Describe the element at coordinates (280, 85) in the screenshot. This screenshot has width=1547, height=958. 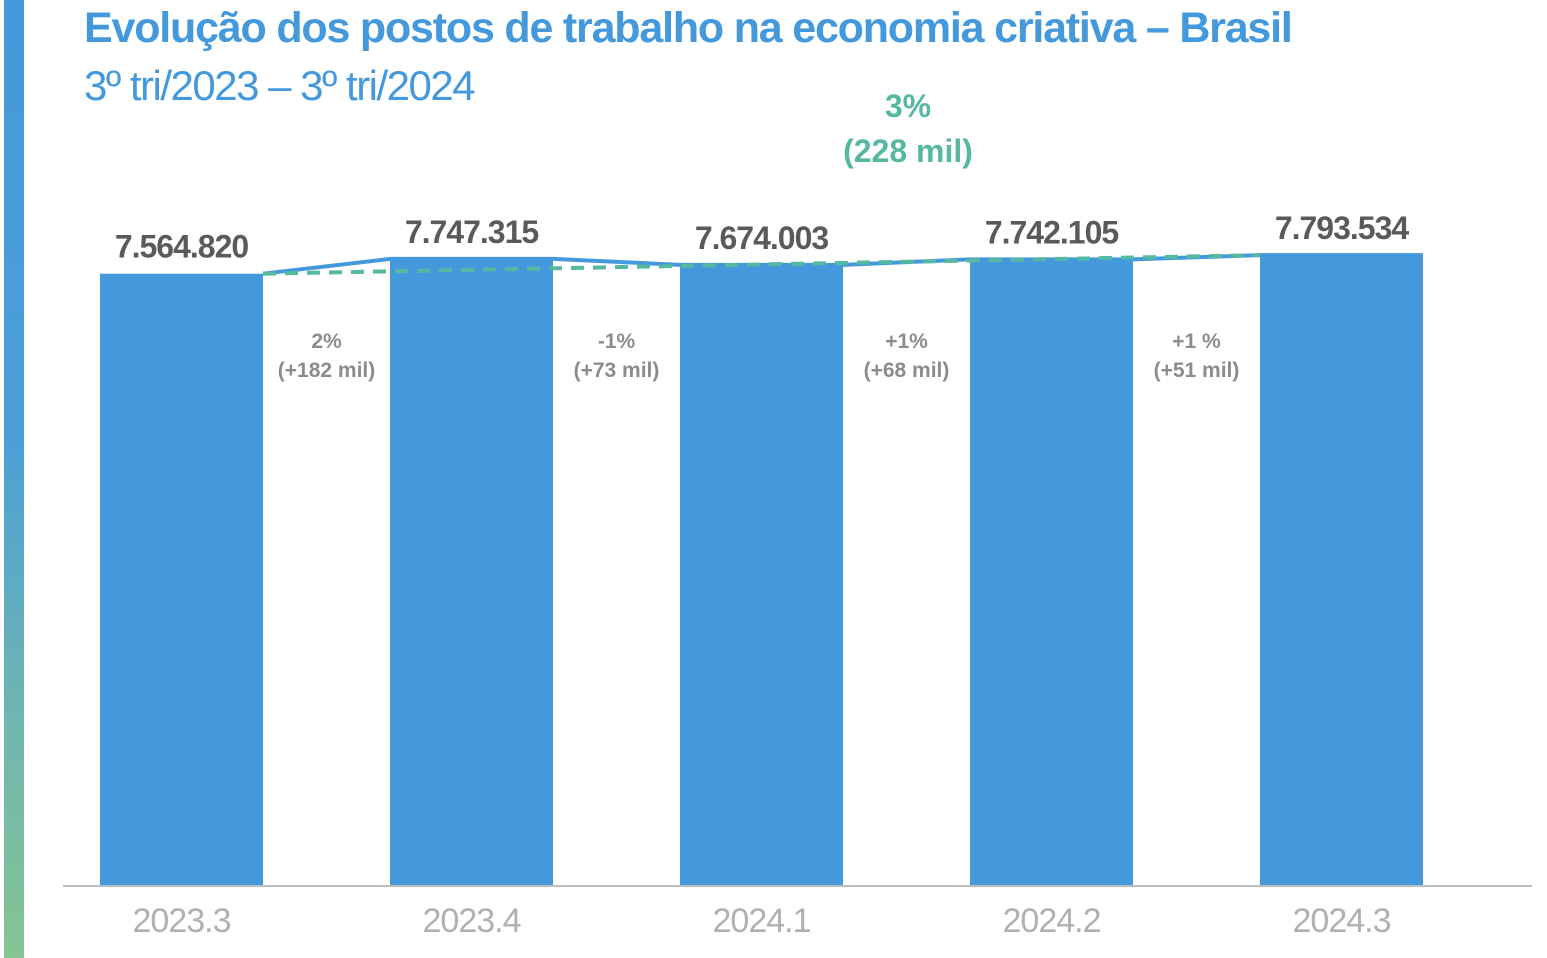
I see `chart-subtitle: 3º tri/2023 – 3º tri/2024` at that location.